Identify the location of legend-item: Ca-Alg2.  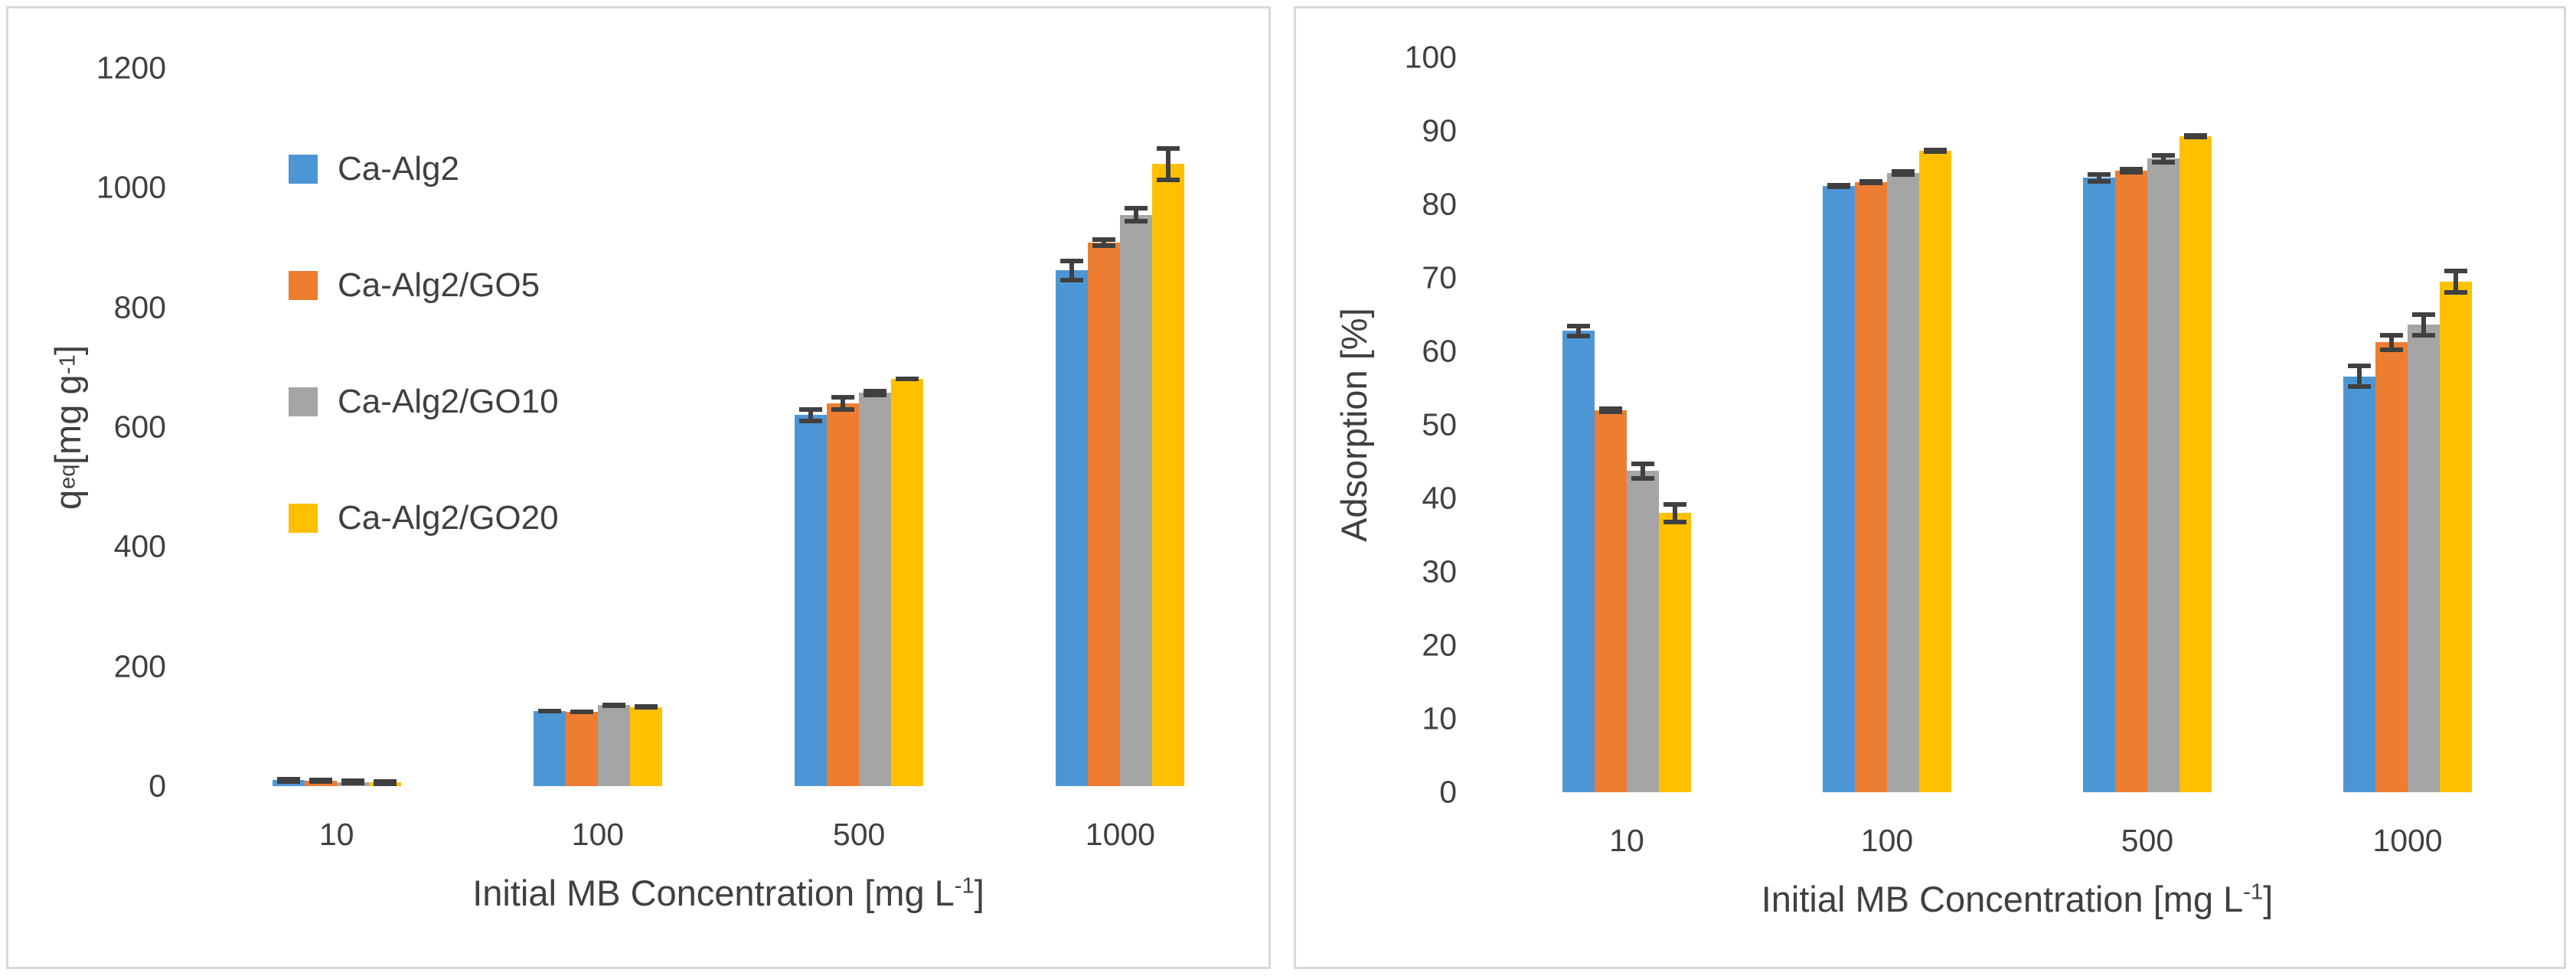
(424, 169).